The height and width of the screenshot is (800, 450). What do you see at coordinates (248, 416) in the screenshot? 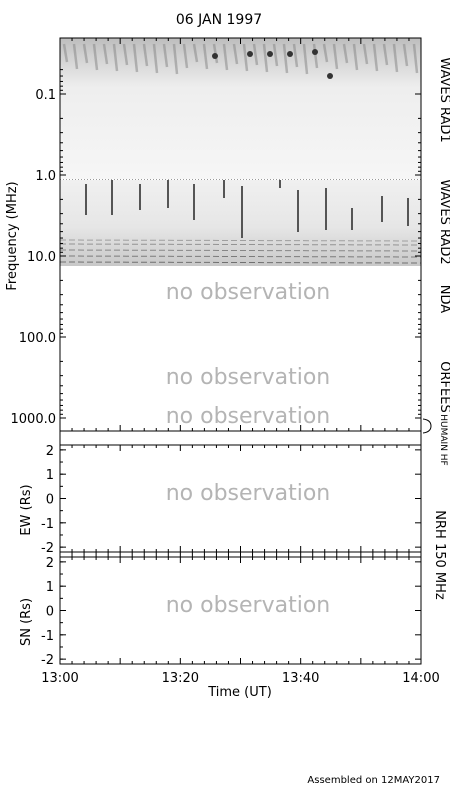
I see `spectrum-no-observation-hf: no observation` at bounding box center [248, 416].